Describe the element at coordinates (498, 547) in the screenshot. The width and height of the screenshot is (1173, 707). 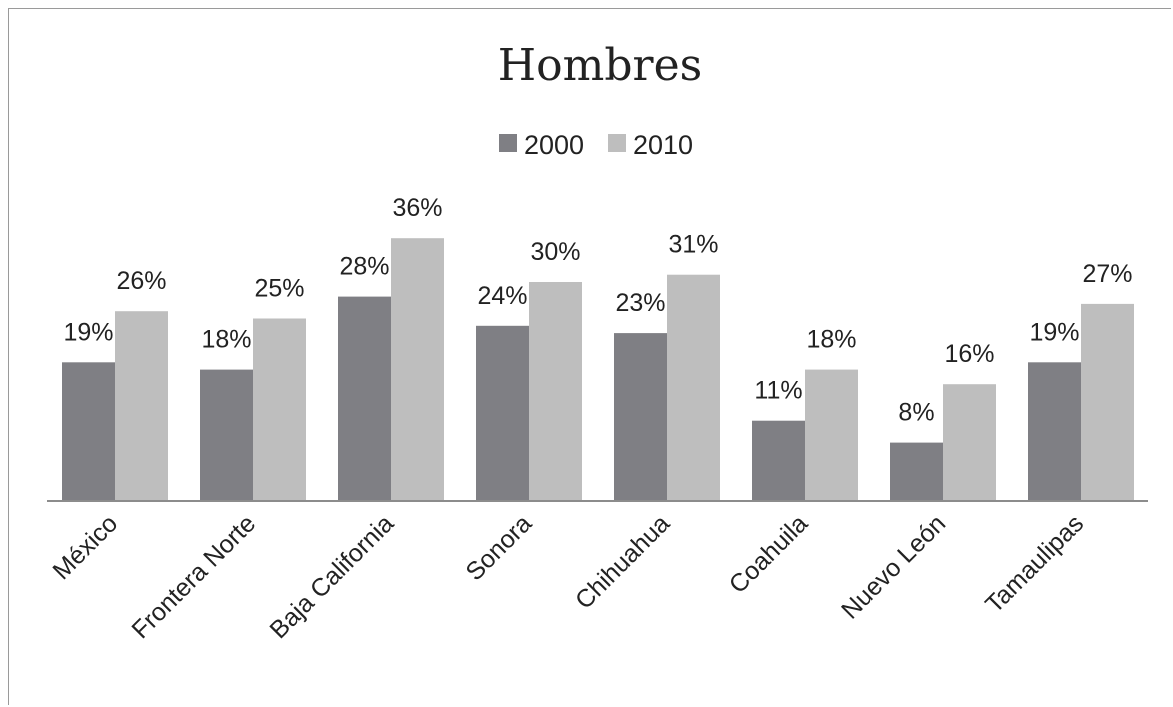
I see `category-label-3: Sonora` at that location.